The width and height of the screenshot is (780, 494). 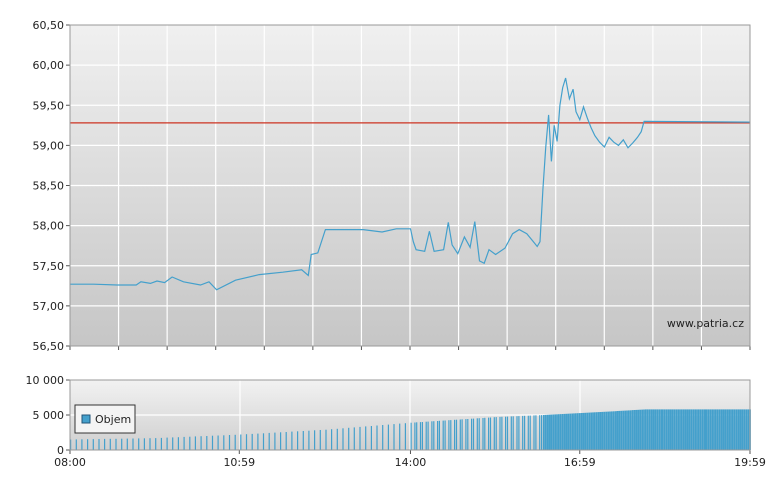 I want to click on volume-xtick-label: 16:59, so click(x=580, y=462).